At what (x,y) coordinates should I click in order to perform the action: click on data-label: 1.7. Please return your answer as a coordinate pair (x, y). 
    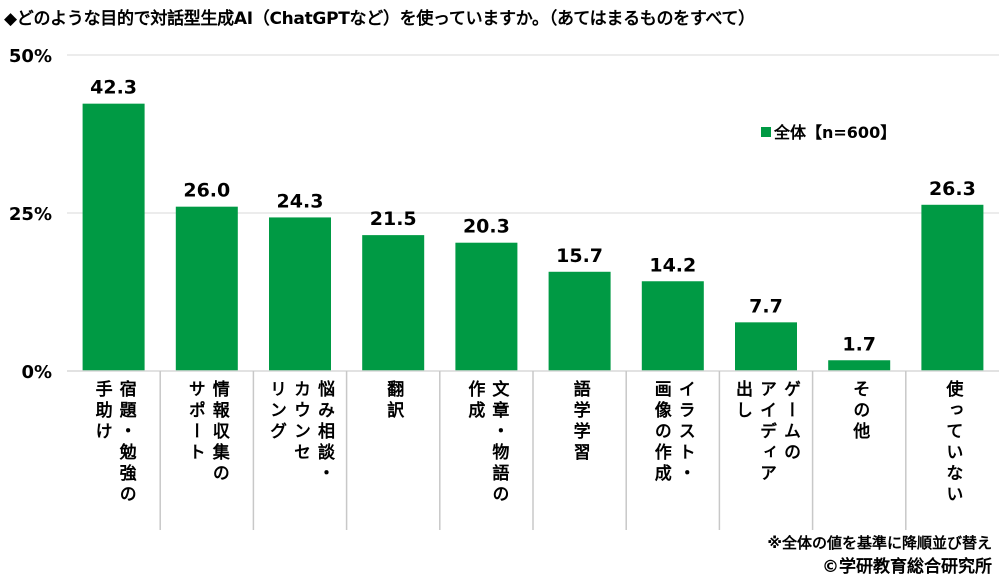
    Looking at the image, I should click on (859, 344).